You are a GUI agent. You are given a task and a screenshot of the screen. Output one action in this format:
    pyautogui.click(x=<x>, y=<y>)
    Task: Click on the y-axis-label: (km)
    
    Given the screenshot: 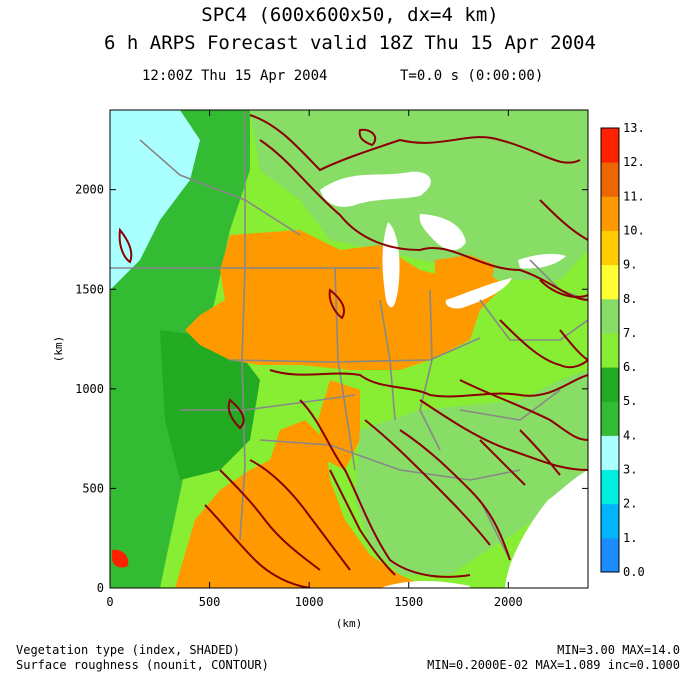 What is the action you would take?
    pyautogui.click(x=58, y=349)
    